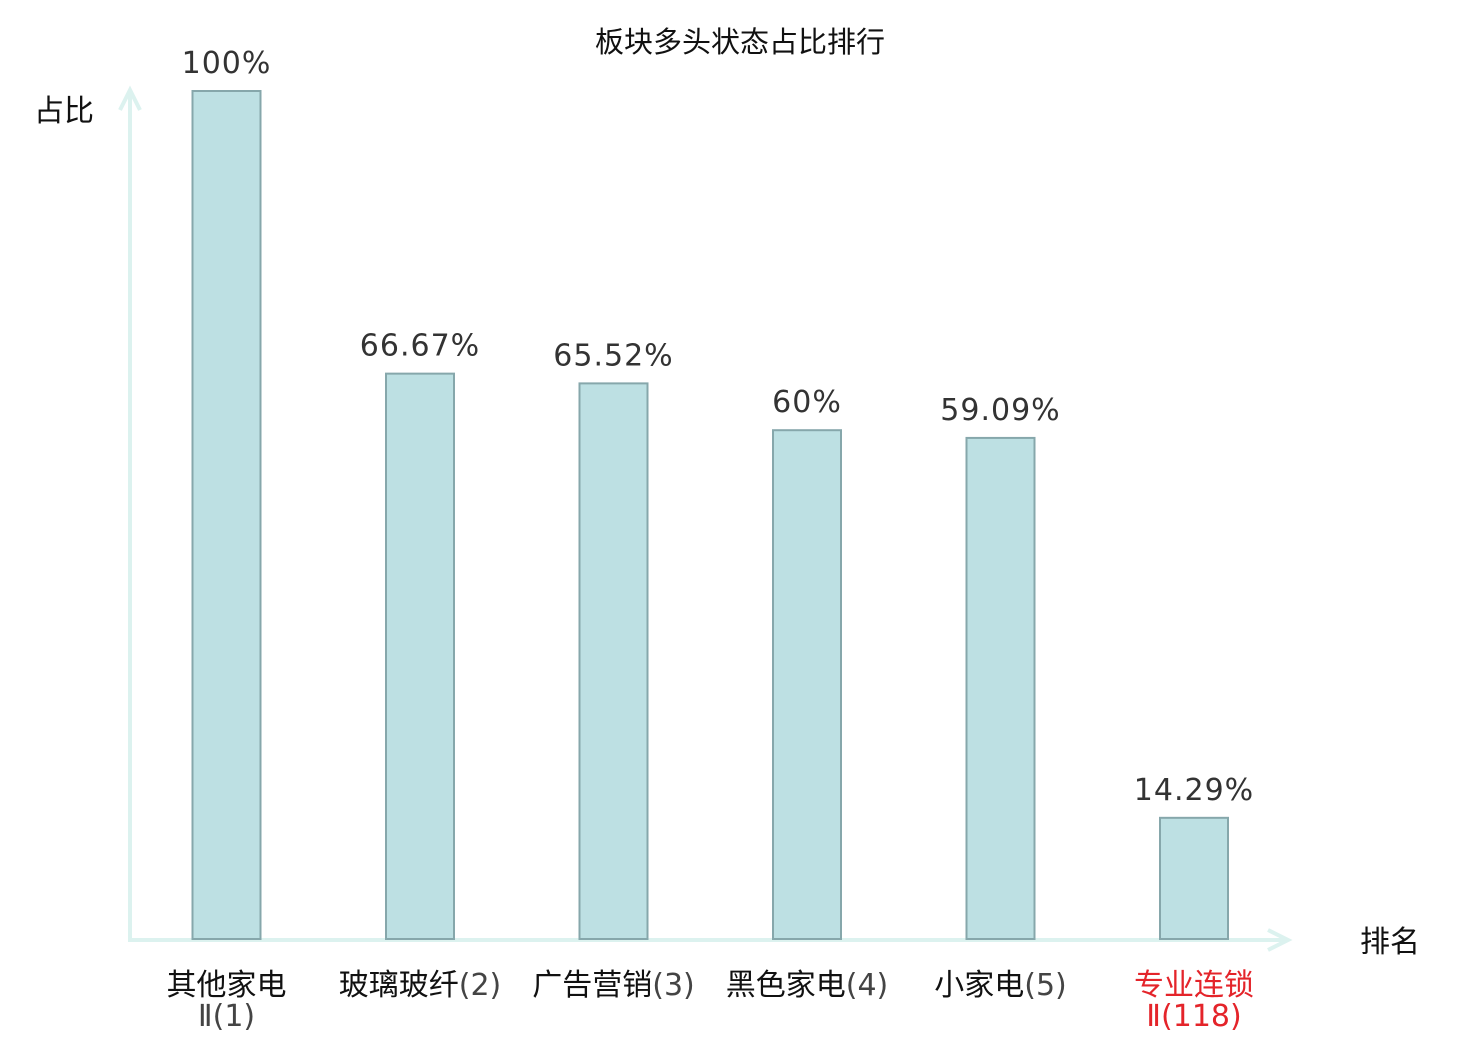 The image size is (1480, 1040). What do you see at coordinates (774, 942) in the screenshot?
I see `x-axis: 排名` at bounding box center [774, 942].